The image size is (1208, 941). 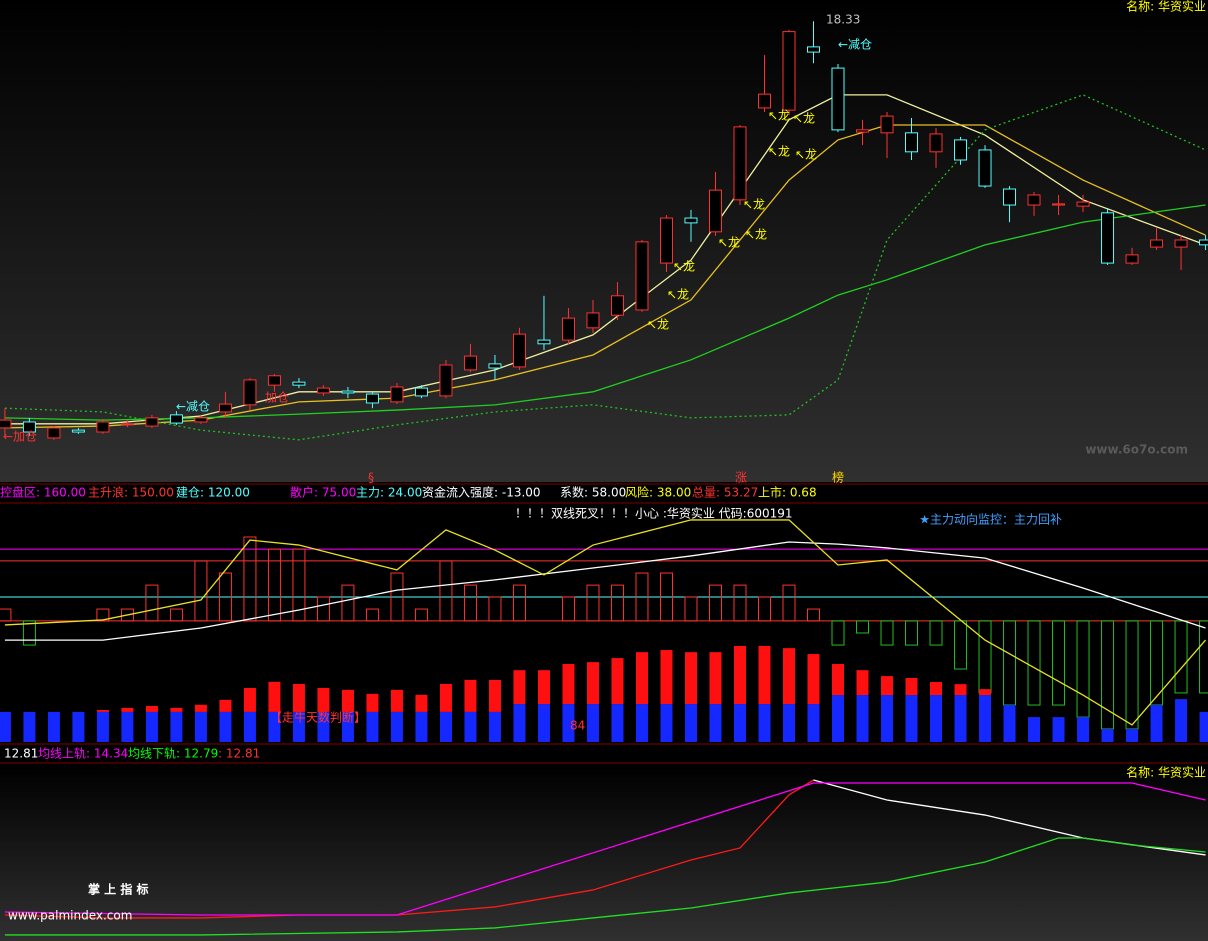 I want to click on status-item: 均线下轨: 12.79, so click(x=173, y=754).